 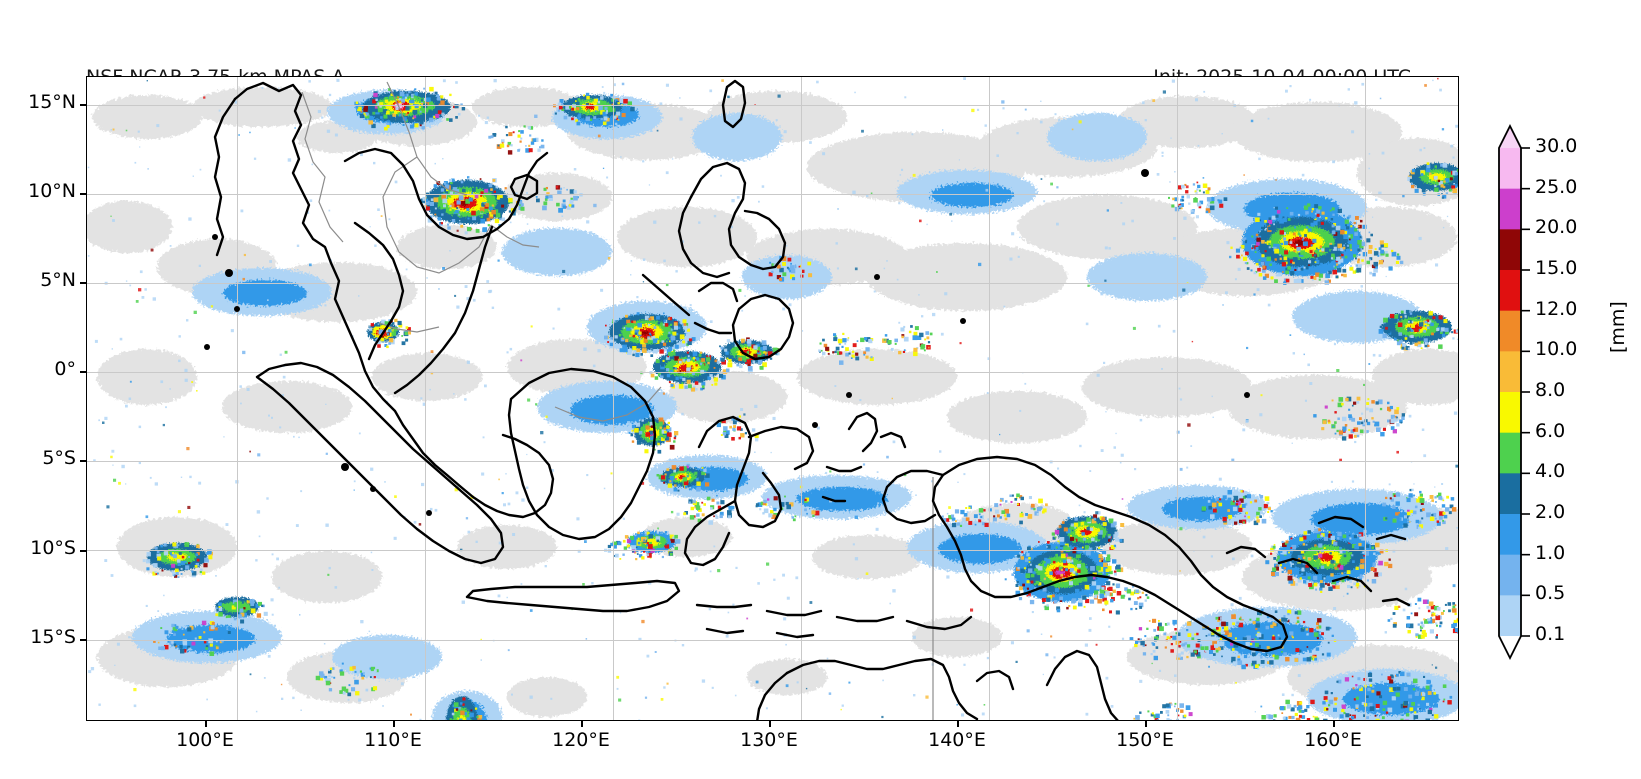 What do you see at coordinates (53, 548) in the screenshot?
I see `y-tick-label-5: 10°S` at bounding box center [53, 548].